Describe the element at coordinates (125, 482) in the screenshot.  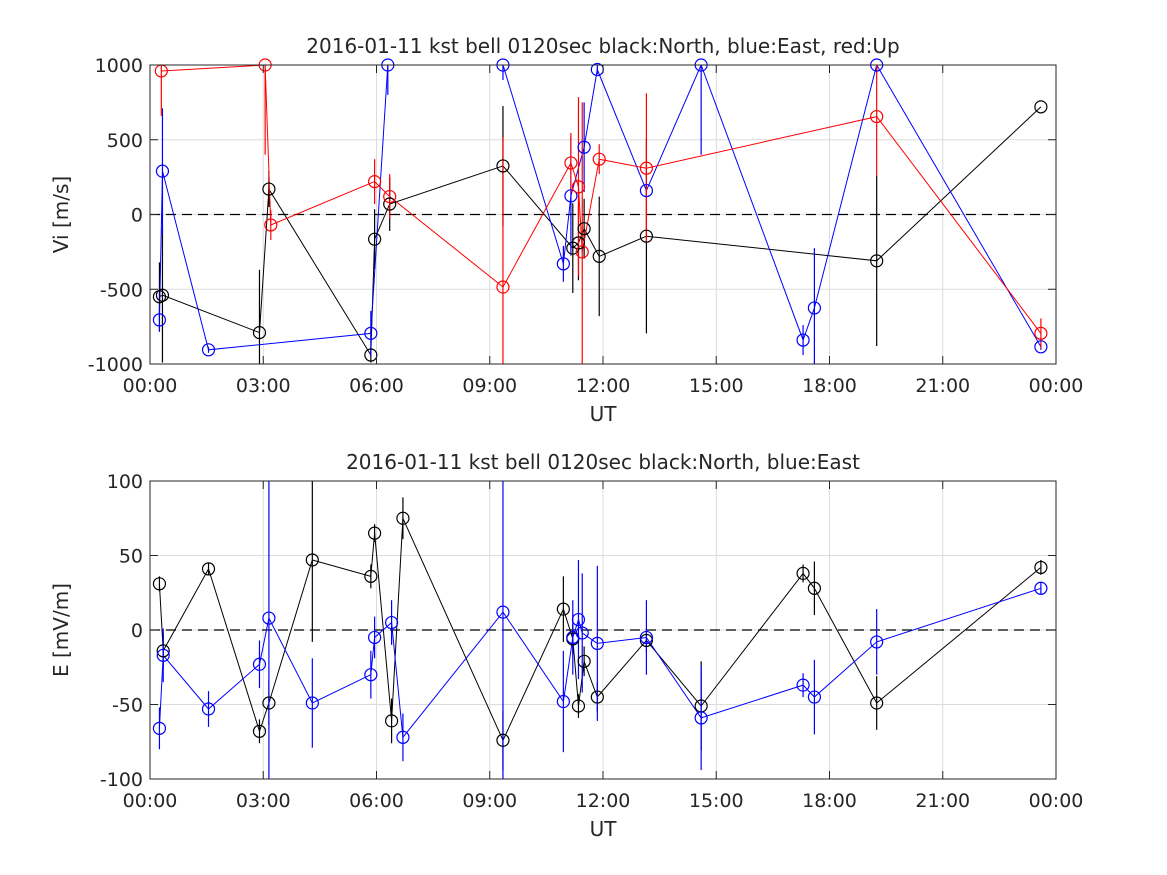
I see `y-tick-label: 100` at that location.